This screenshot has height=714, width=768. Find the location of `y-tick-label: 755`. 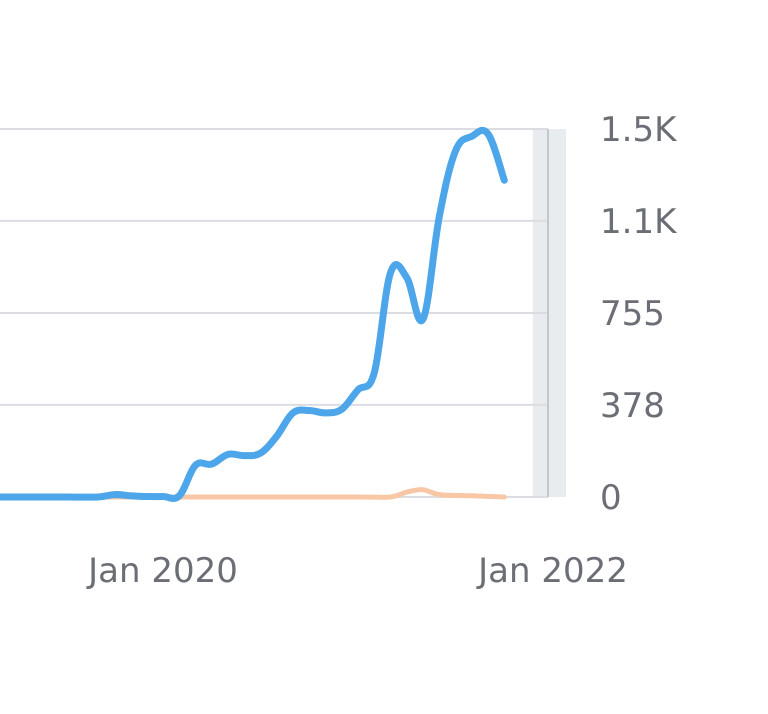

y-tick-label: 755 is located at coordinates (632, 314).